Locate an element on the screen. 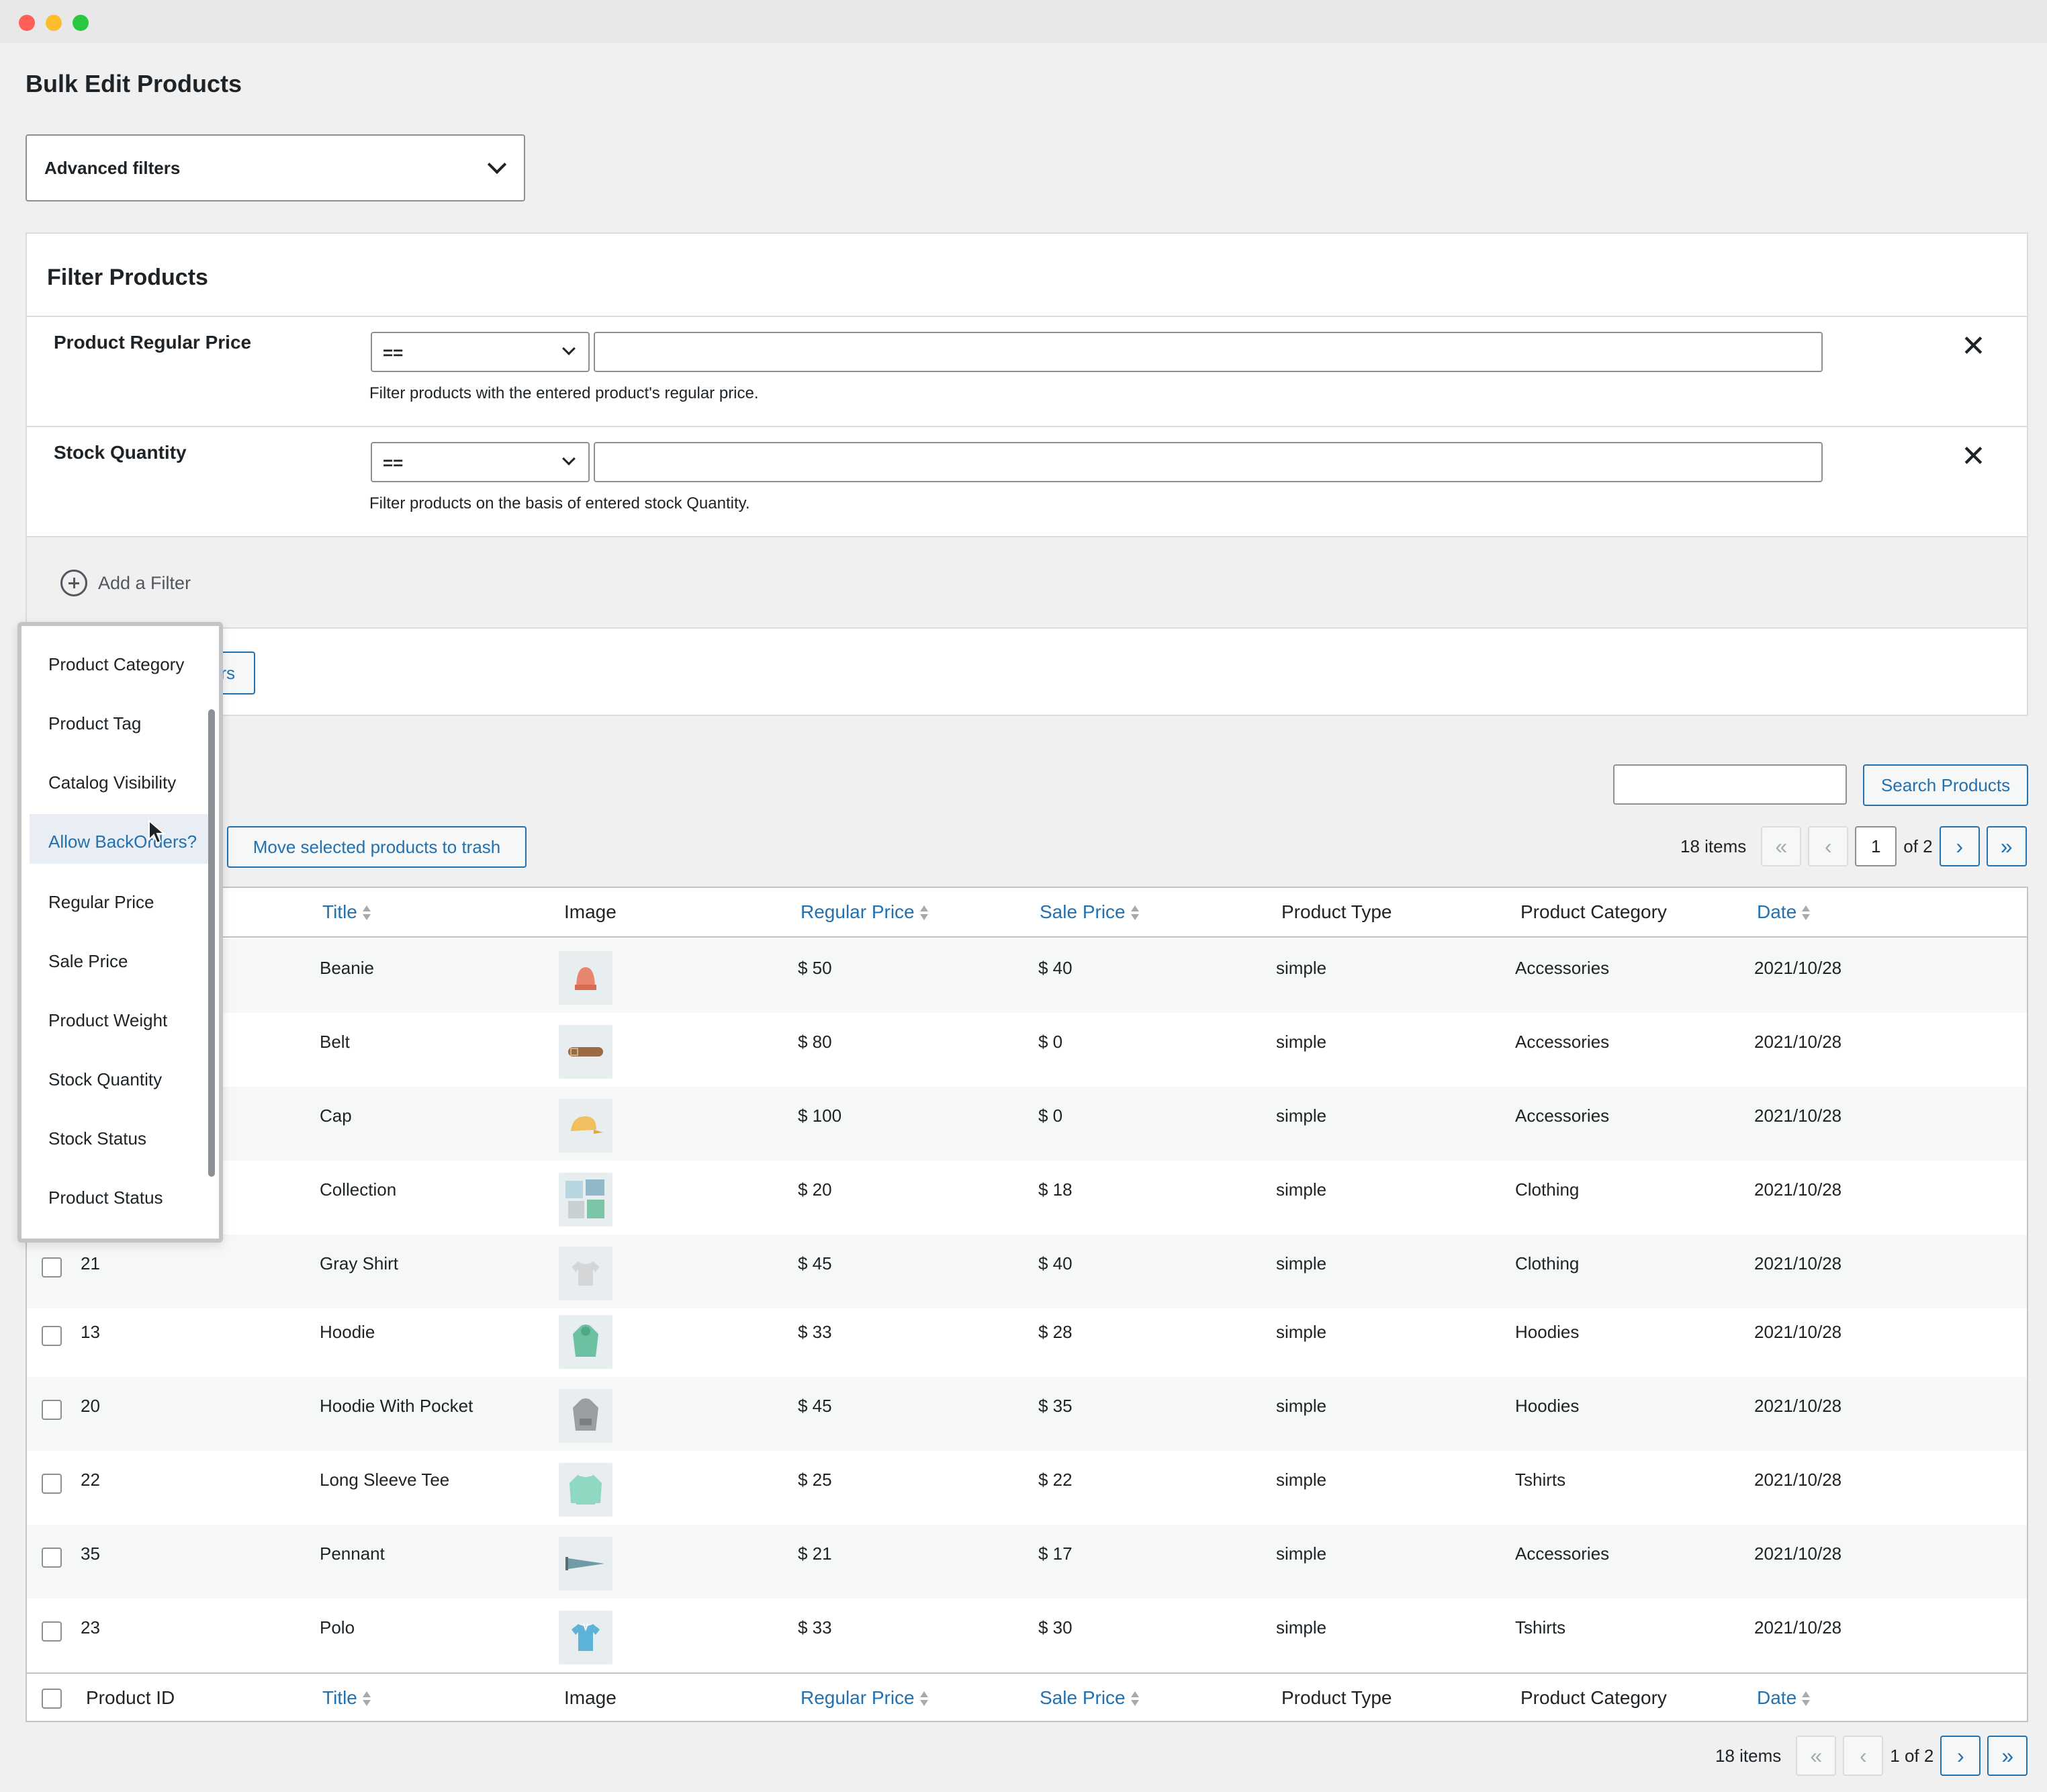 The height and width of the screenshot is (1792, 2047). close-window-button is located at coordinates (27, 23).